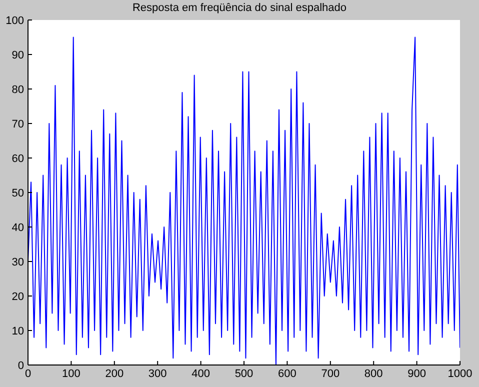 The image size is (479, 387). I want to click on y-tick-label: 70, so click(18, 124).